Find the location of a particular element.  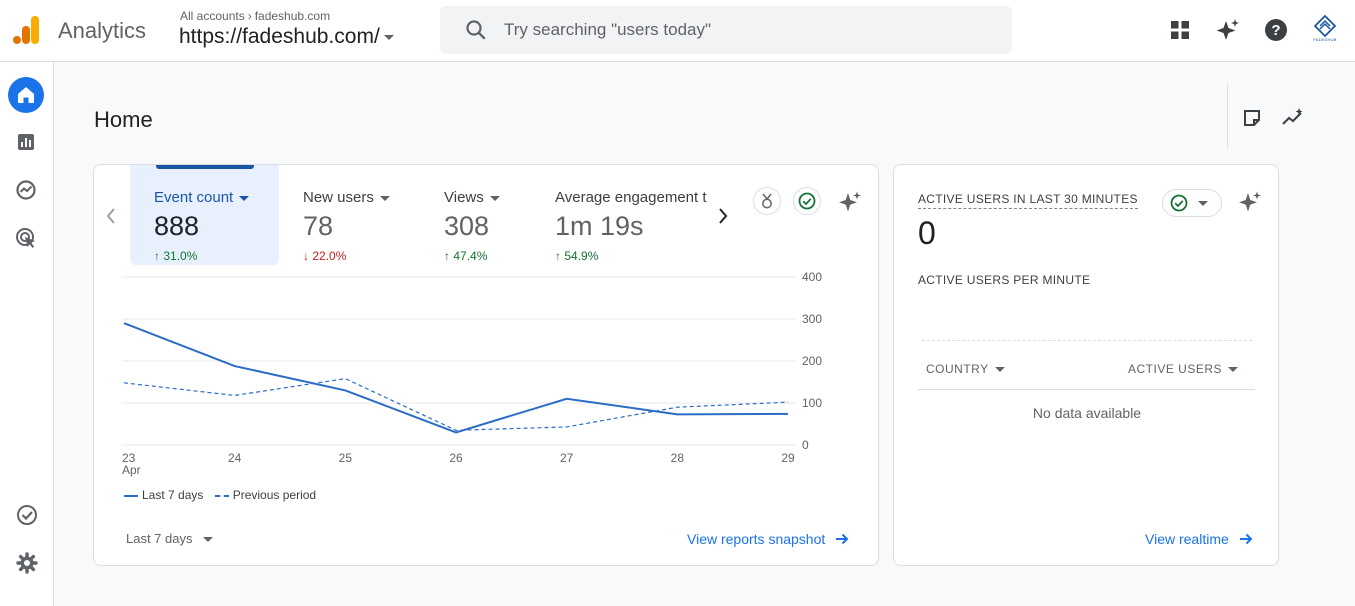

page-title: Home is located at coordinates (123, 119).